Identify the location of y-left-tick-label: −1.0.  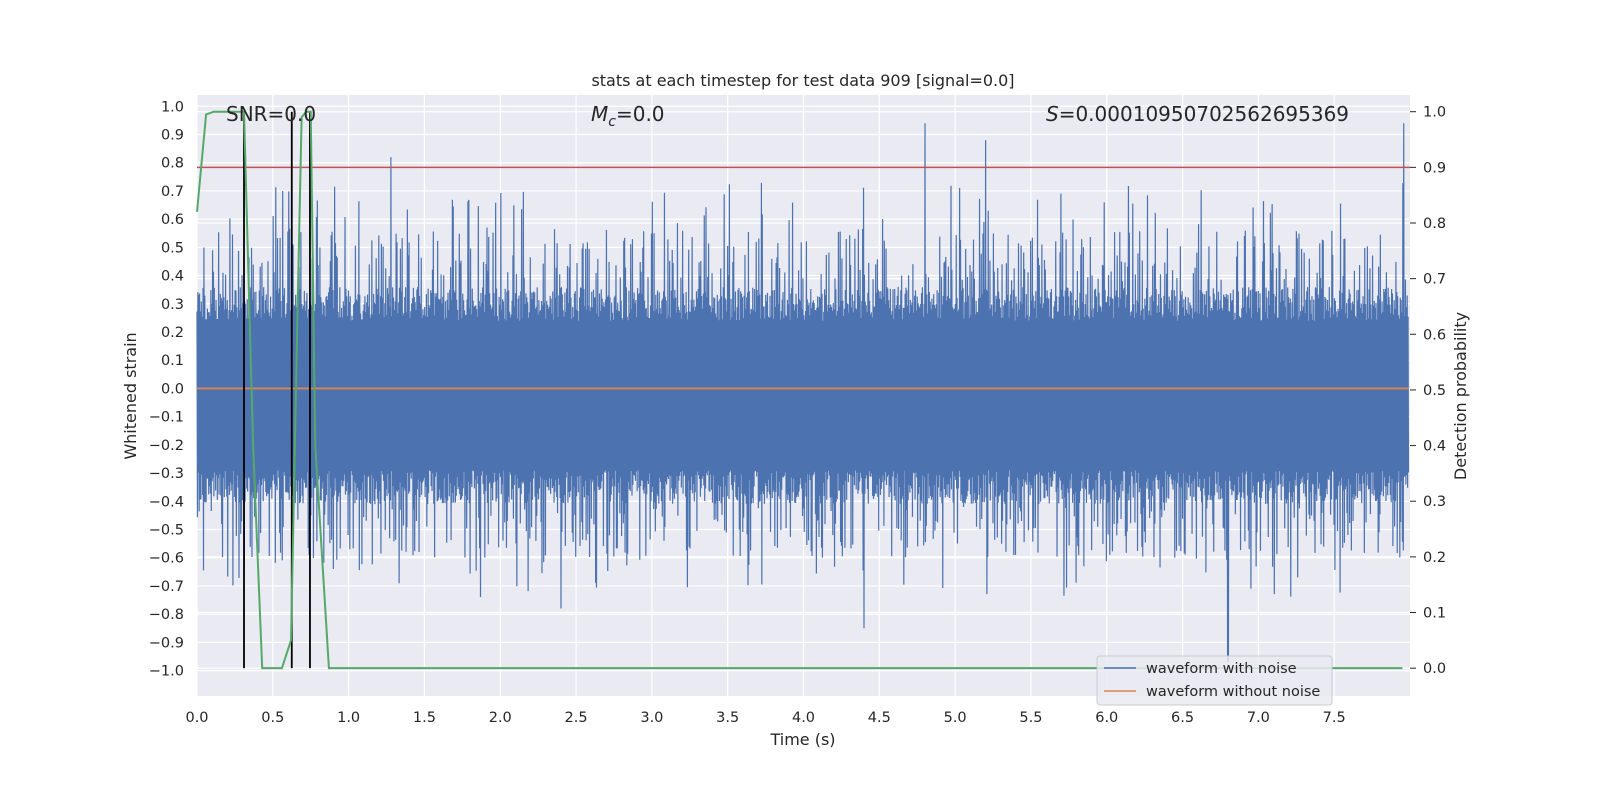
(166, 672).